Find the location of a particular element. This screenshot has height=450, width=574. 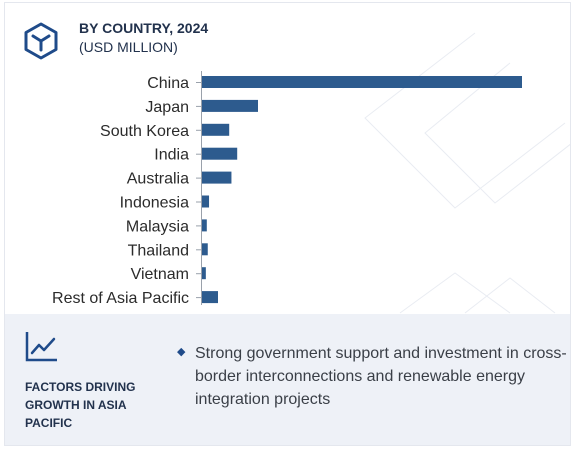

bar-rest-of-asia-pacific is located at coordinates (210, 297).